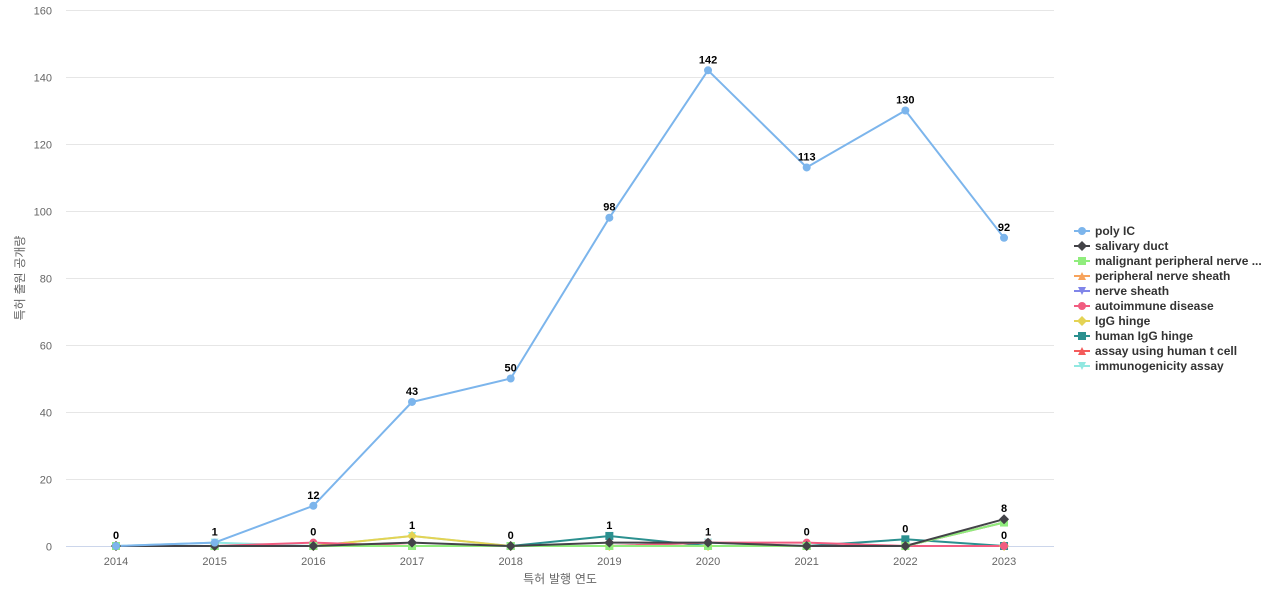 The height and width of the screenshot is (600, 1280). What do you see at coordinates (609, 208) in the screenshot?
I see `data-label: 98` at bounding box center [609, 208].